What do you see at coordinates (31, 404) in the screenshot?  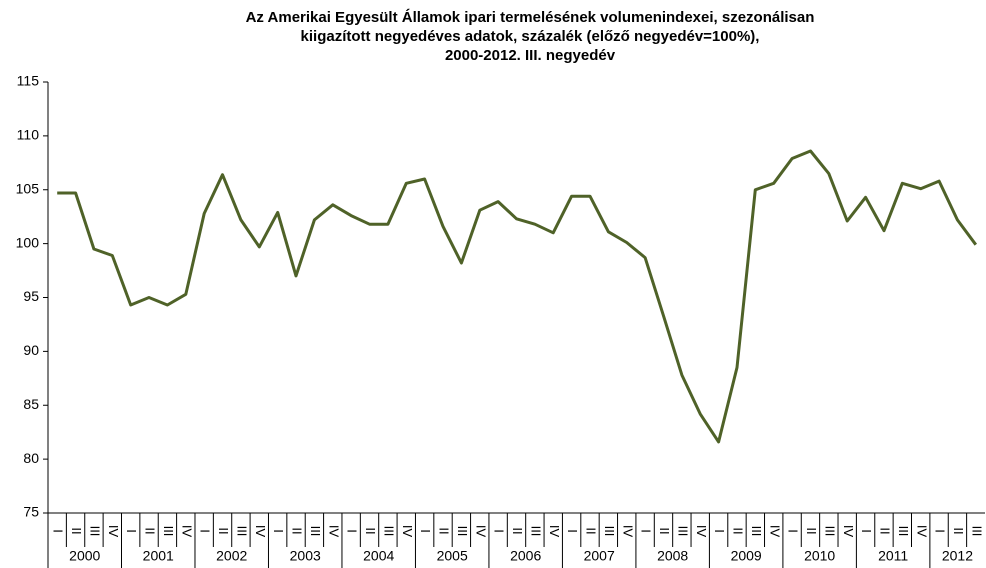 I see `y-tick-label: 85` at bounding box center [31, 404].